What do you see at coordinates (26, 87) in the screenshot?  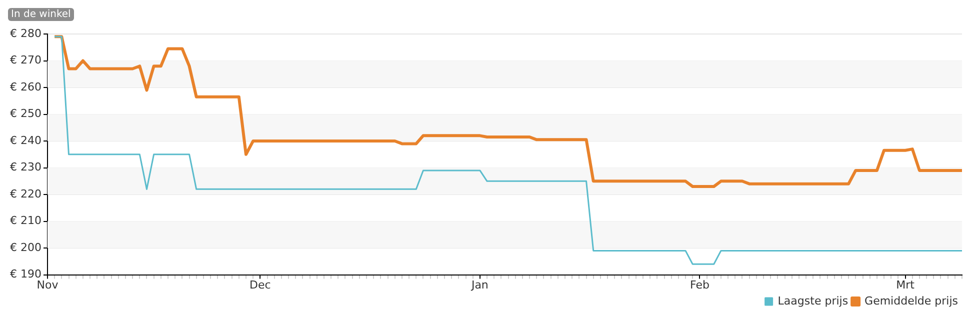 I see `y-tick-label: € 260` at bounding box center [26, 87].